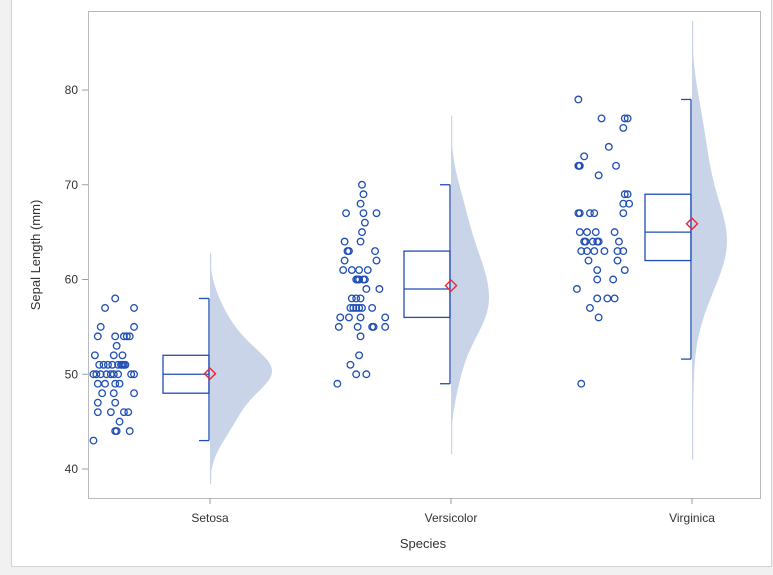 The width and height of the screenshot is (773, 575). Describe the element at coordinates (210, 518) in the screenshot. I see `x-tick-label: Setosa` at that location.